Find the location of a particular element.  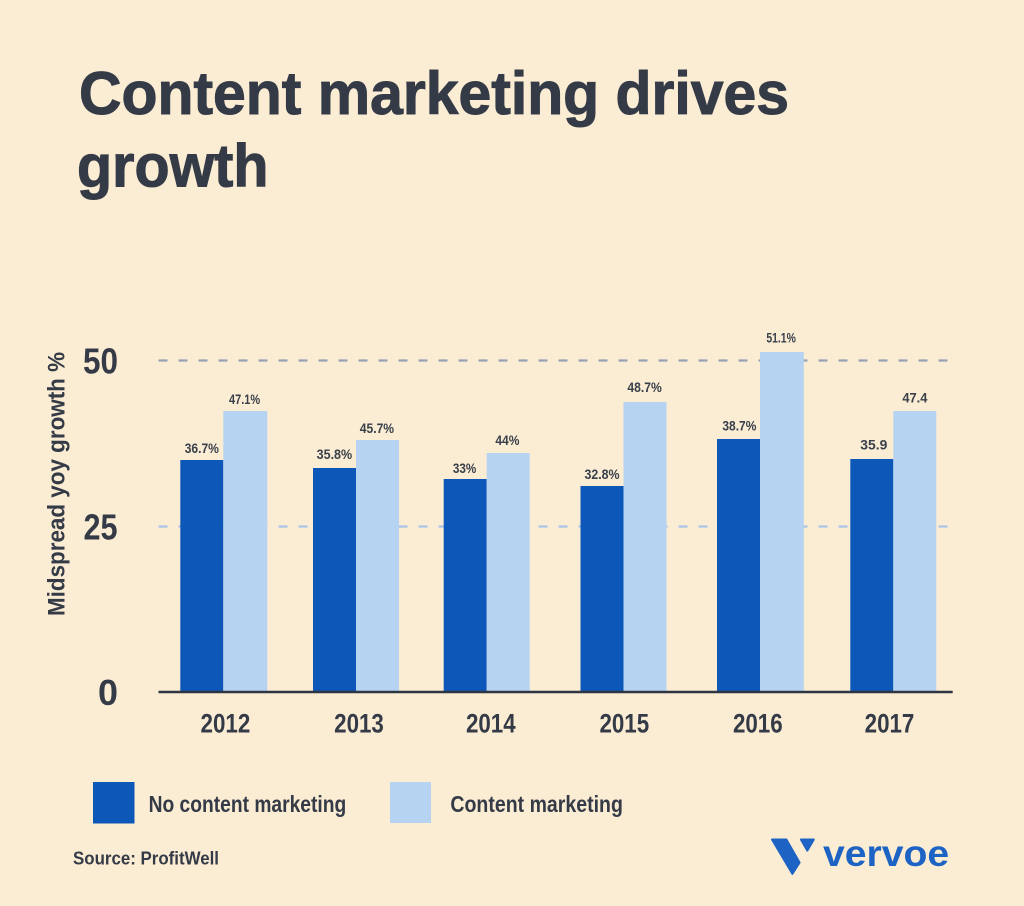

svg-text: 51.1% is located at coordinates (781, 337).